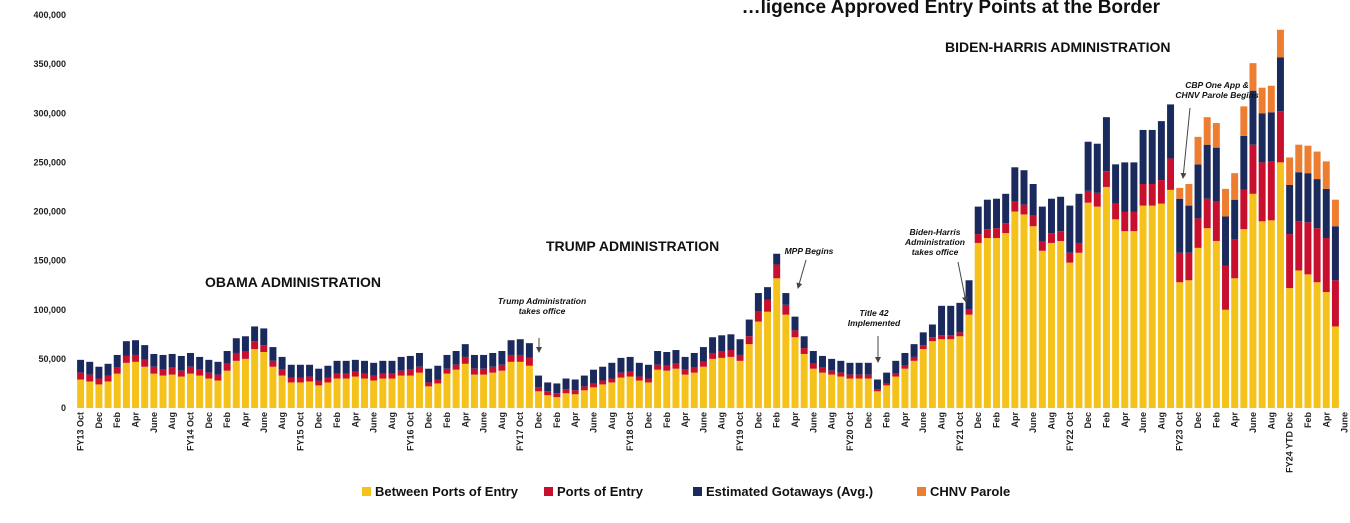  Describe the element at coordinates (934, 242) in the screenshot. I see `annotation: Biden-Harris Administration takes office` at that location.